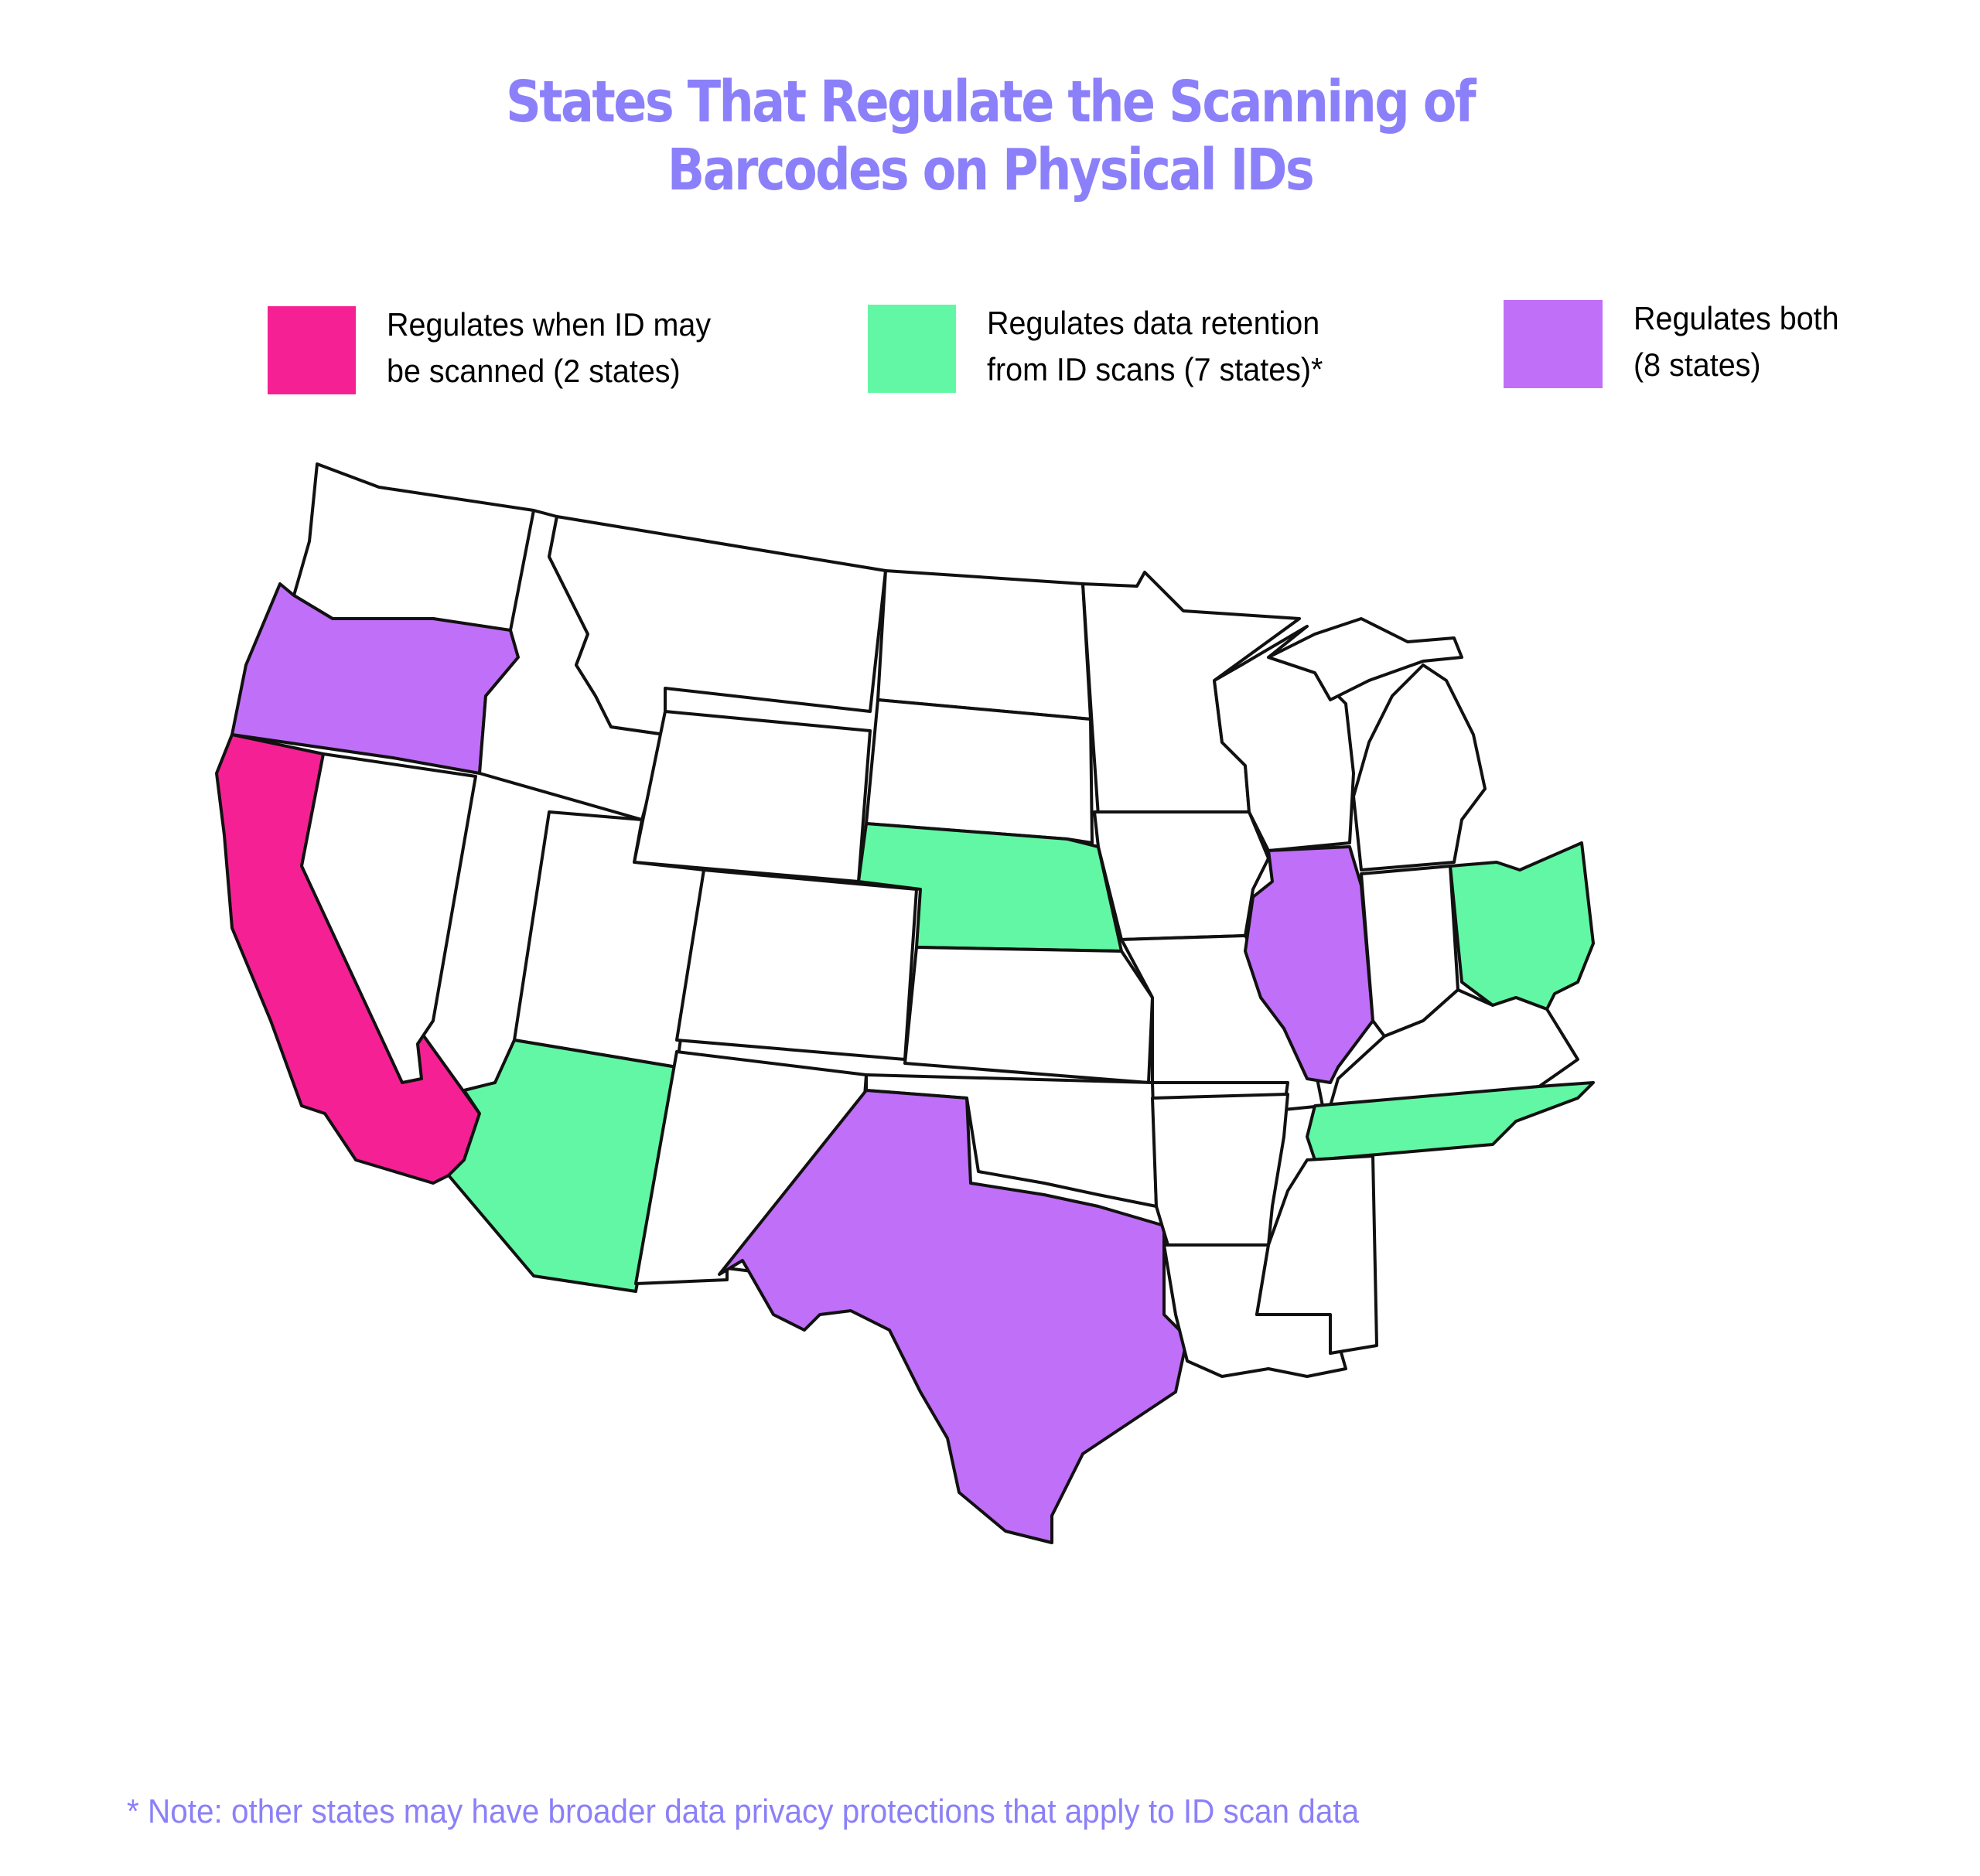 This screenshot has height=1876, width=1980. Describe the element at coordinates (990, 102) in the screenshot. I see `title-line-1: States That Regulate the Scanning of` at that location.